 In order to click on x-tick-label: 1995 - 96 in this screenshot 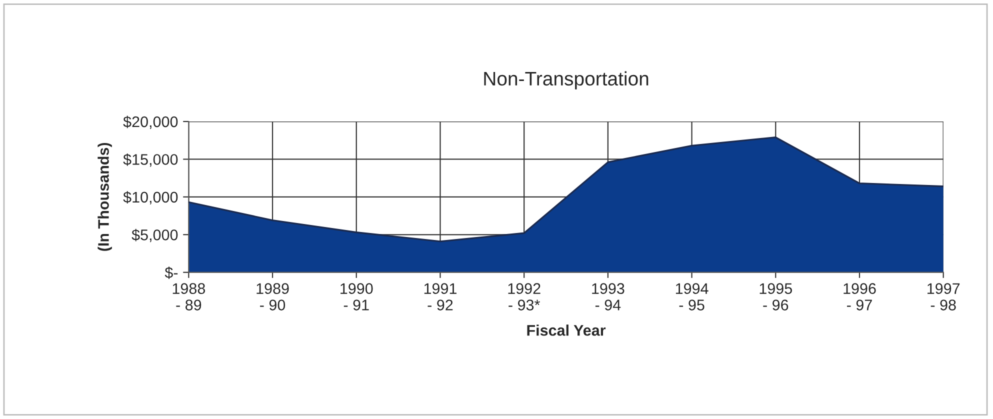, I will do `click(776, 296)`.